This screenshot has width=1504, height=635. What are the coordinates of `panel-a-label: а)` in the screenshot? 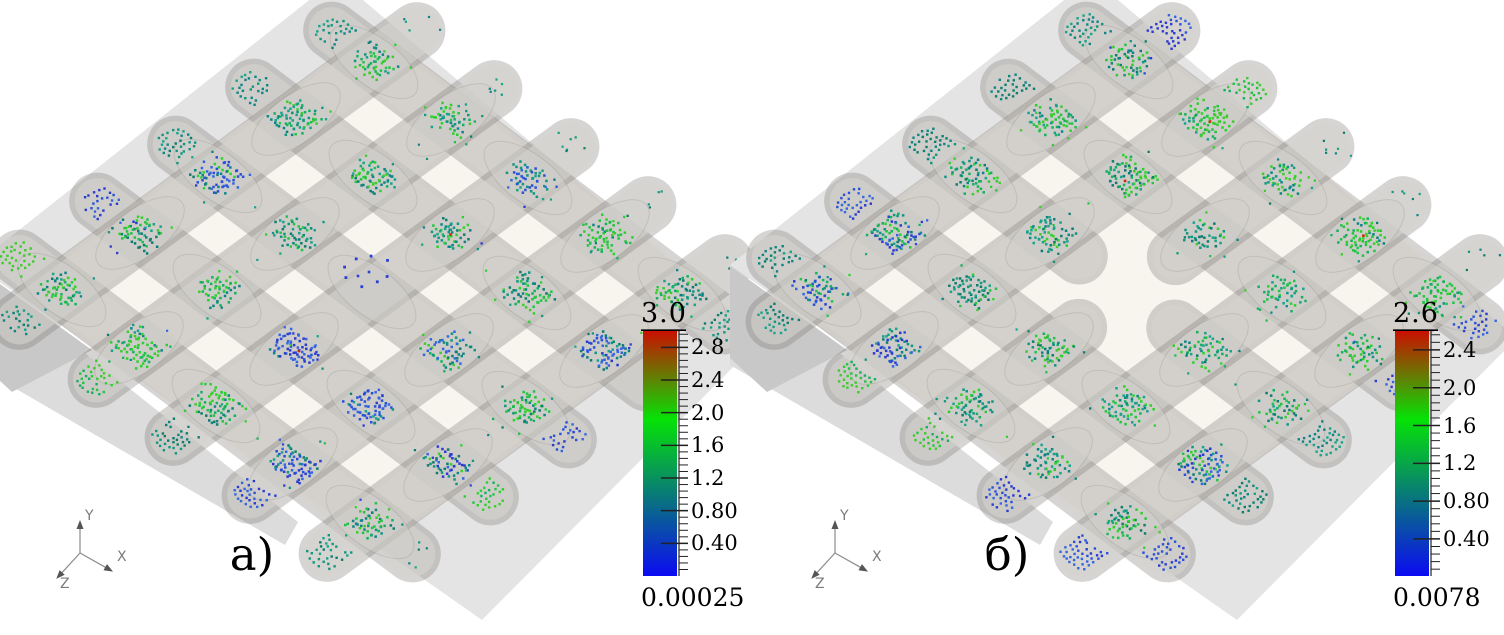 It's located at (252, 554).